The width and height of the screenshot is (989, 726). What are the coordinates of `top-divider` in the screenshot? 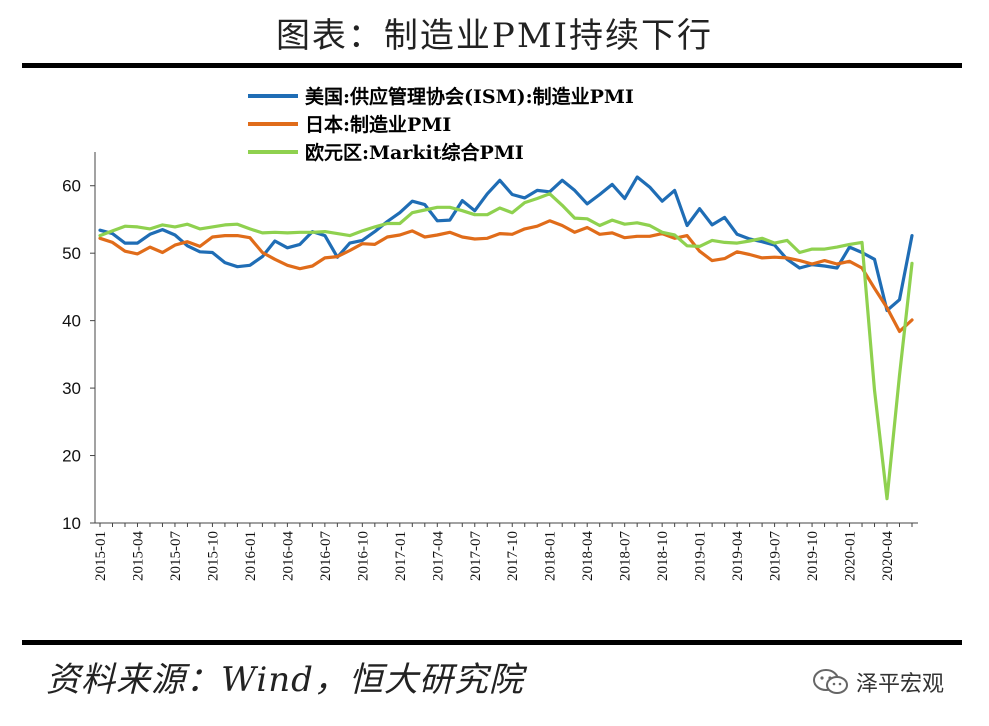 It's located at (492, 65).